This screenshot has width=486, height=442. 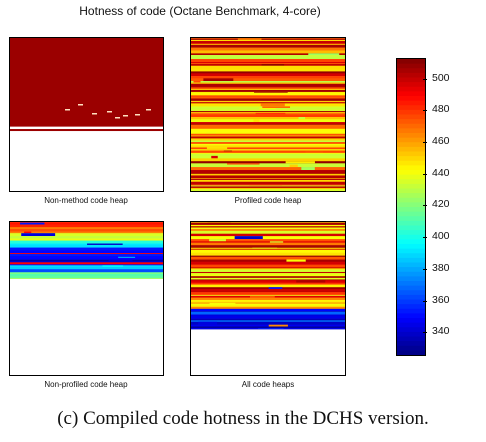 I want to click on heatmap-non-method-code-heap, so click(x=86, y=114).